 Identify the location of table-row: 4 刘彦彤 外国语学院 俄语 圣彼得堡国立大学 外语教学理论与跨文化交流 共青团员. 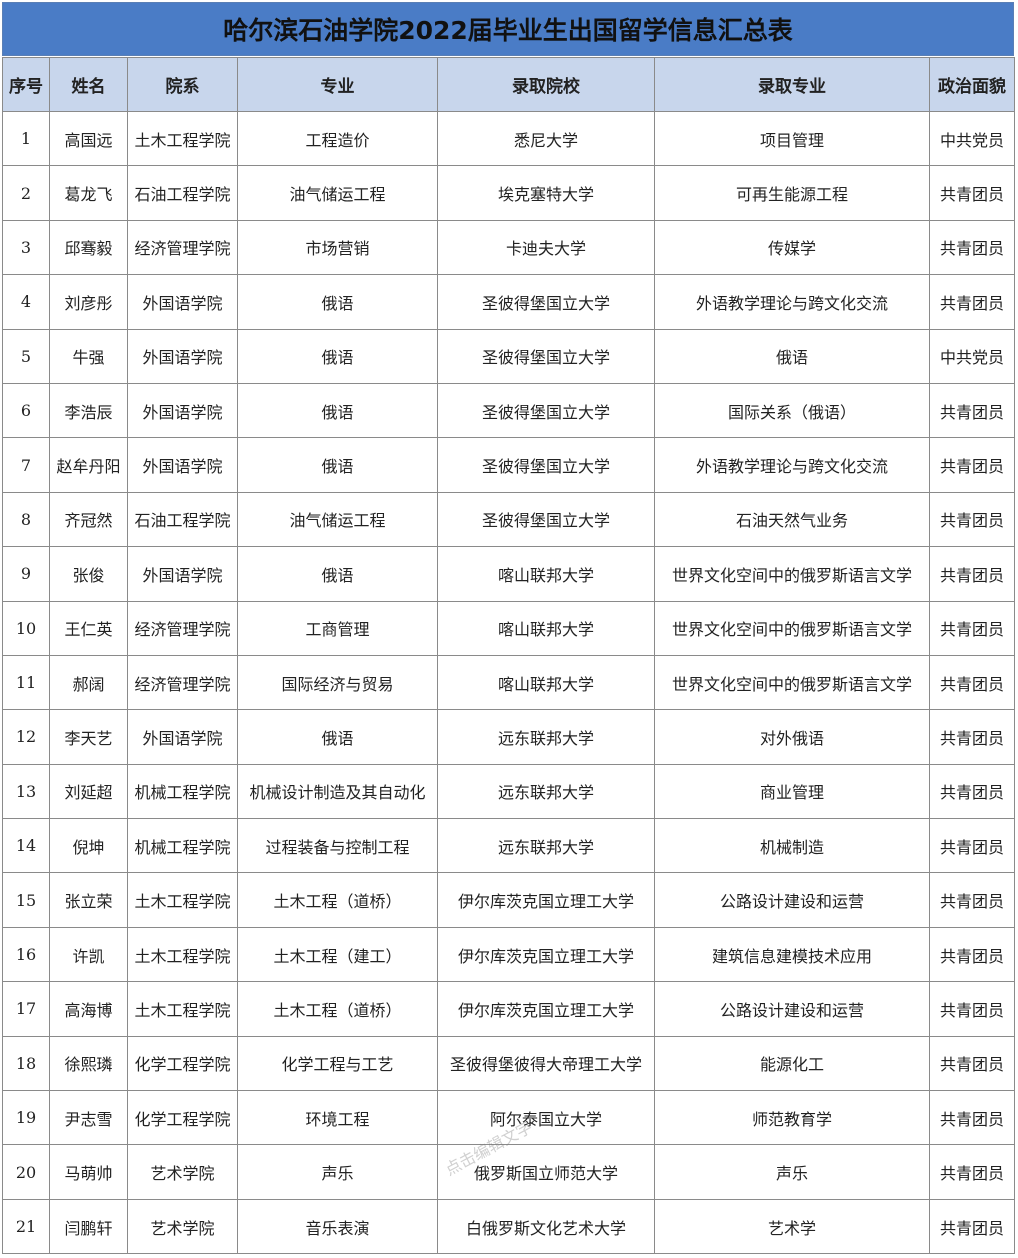
(508, 302).